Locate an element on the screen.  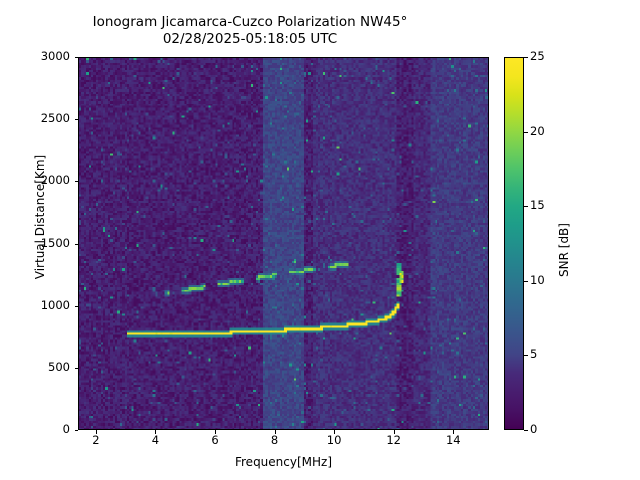
x-tick-label: 6 is located at coordinates (215, 440).